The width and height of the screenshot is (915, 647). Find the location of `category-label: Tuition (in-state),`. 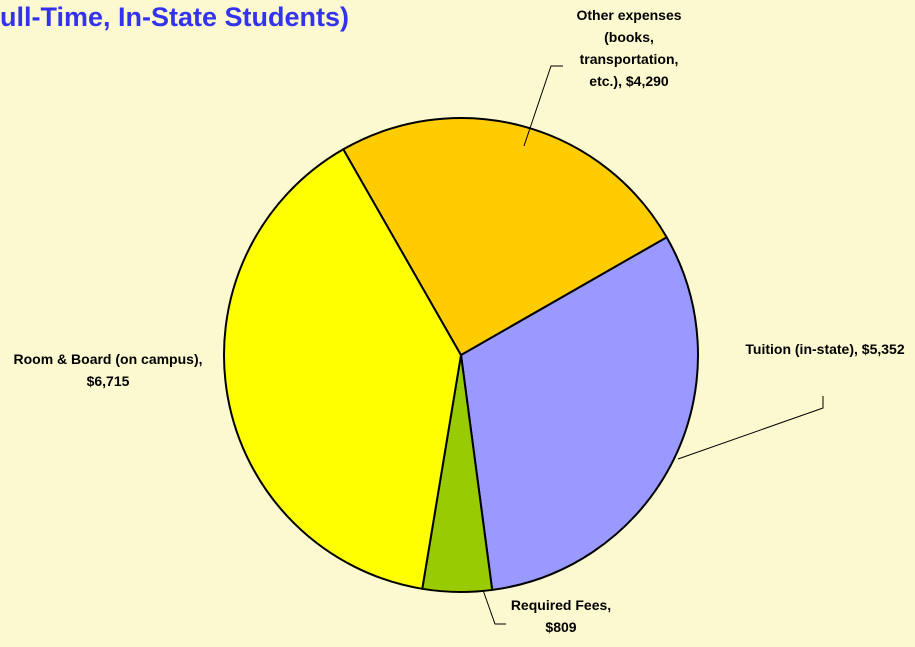

category-label: Tuition (in-state), is located at coordinates (801, 349).